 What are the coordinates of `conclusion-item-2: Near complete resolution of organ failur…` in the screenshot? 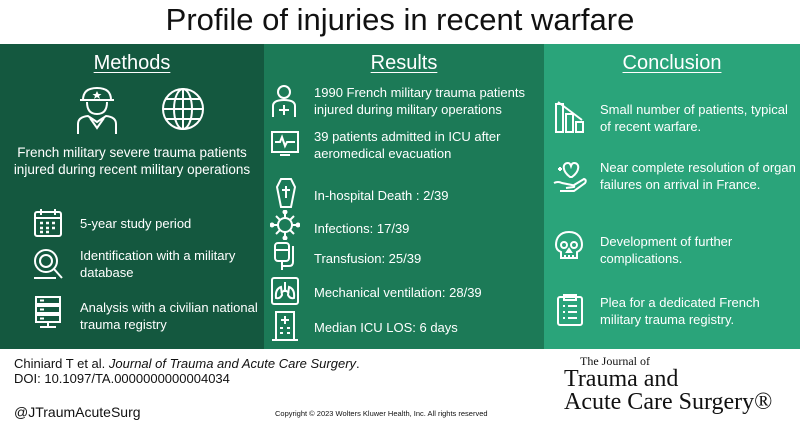 It's located at (698, 176).